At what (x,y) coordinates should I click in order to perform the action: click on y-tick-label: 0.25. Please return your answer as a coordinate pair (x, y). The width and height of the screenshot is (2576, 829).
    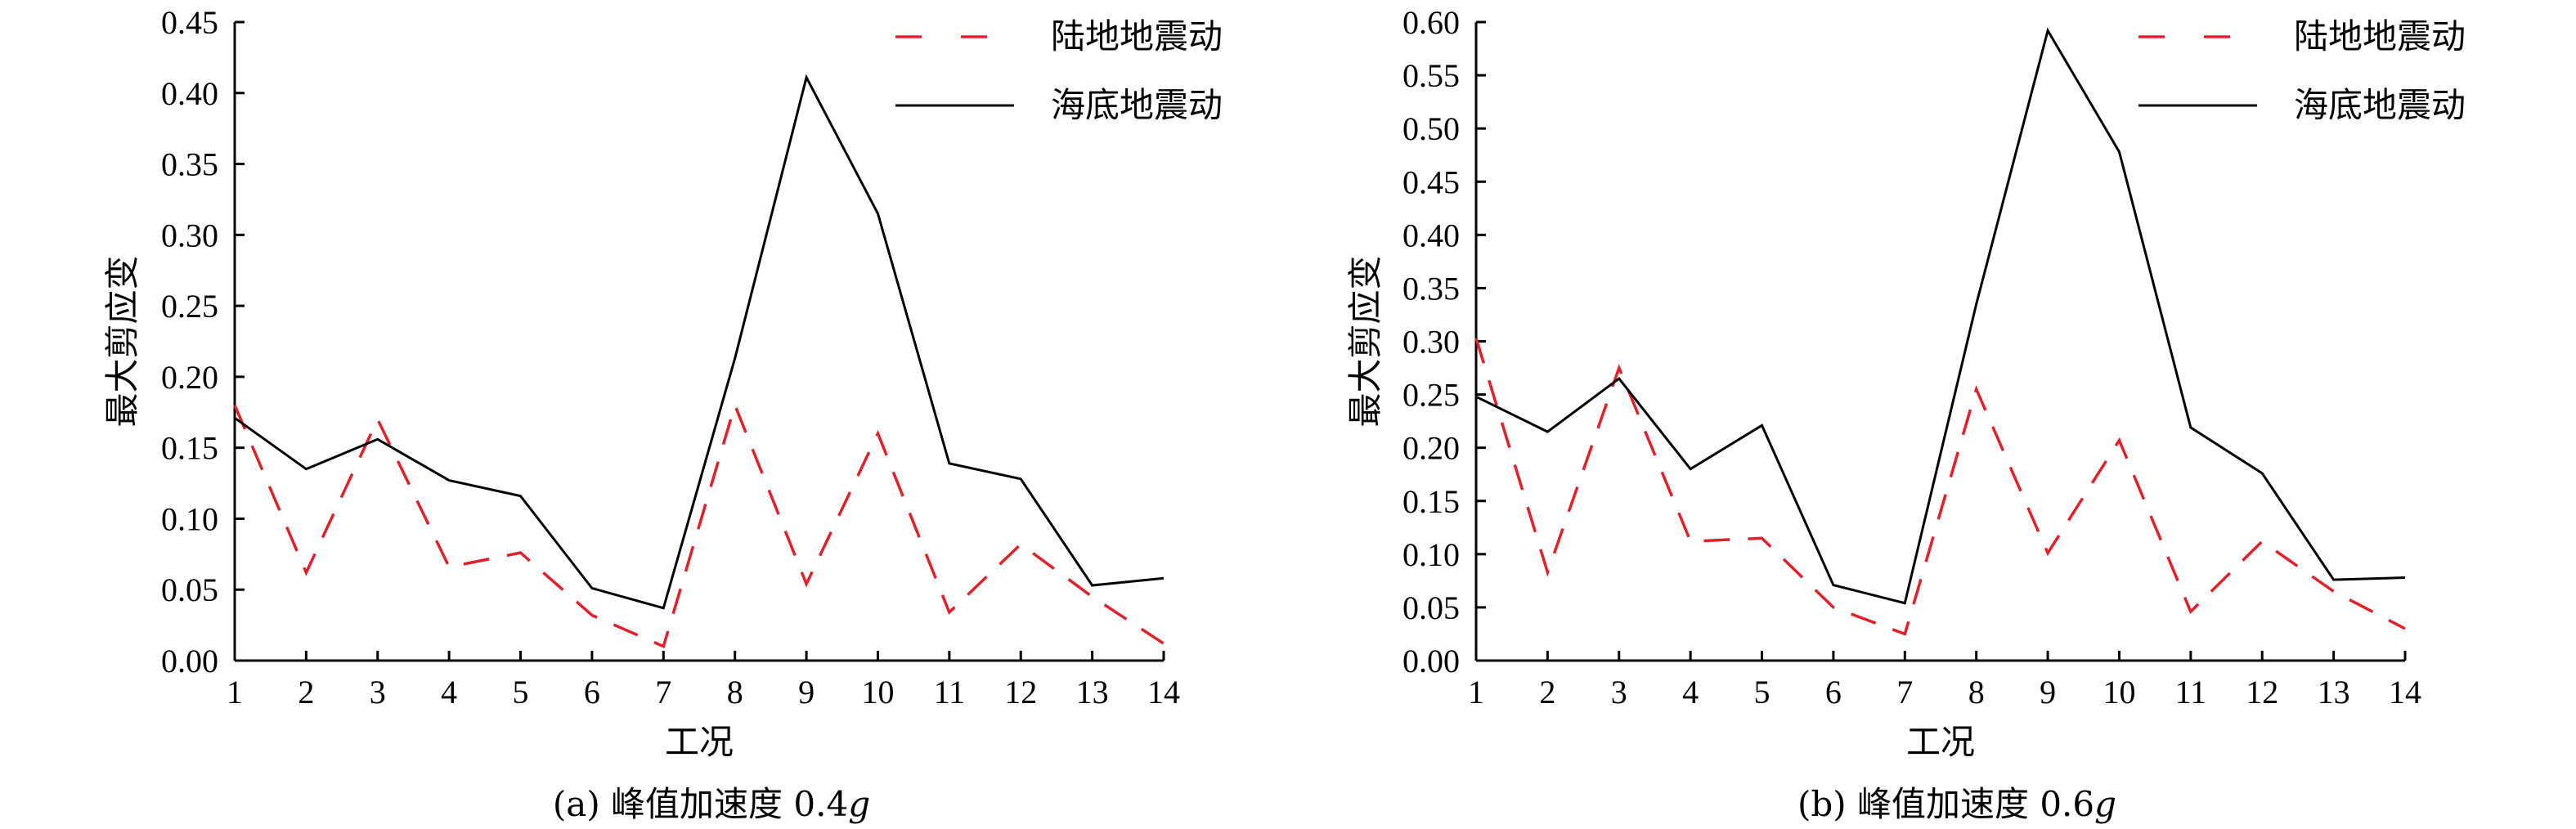
    Looking at the image, I should click on (190, 306).